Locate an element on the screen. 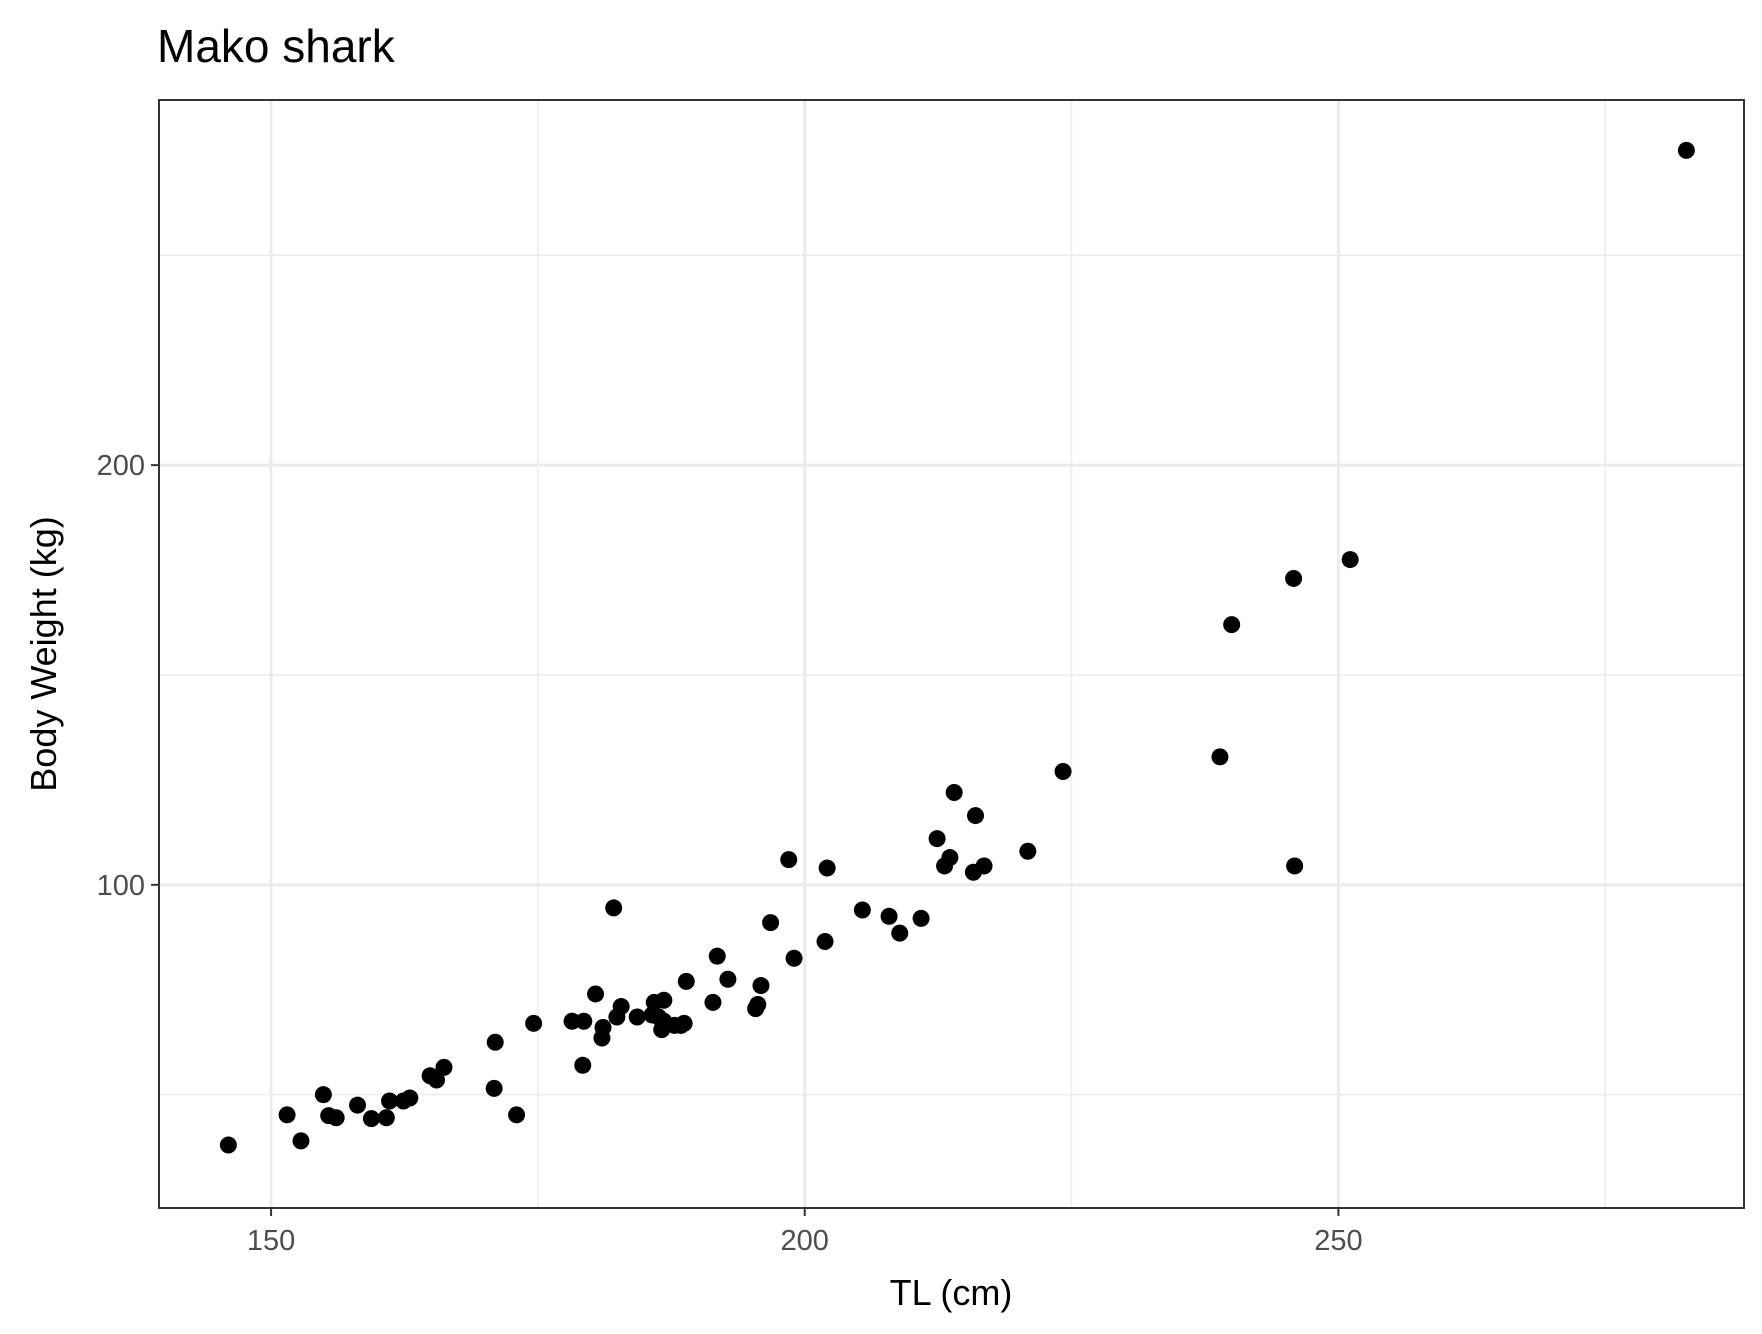 Image resolution: width=1762 pixels, height=1334 pixels. x-tick-label: 200 is located at coordinates (805, 1241).